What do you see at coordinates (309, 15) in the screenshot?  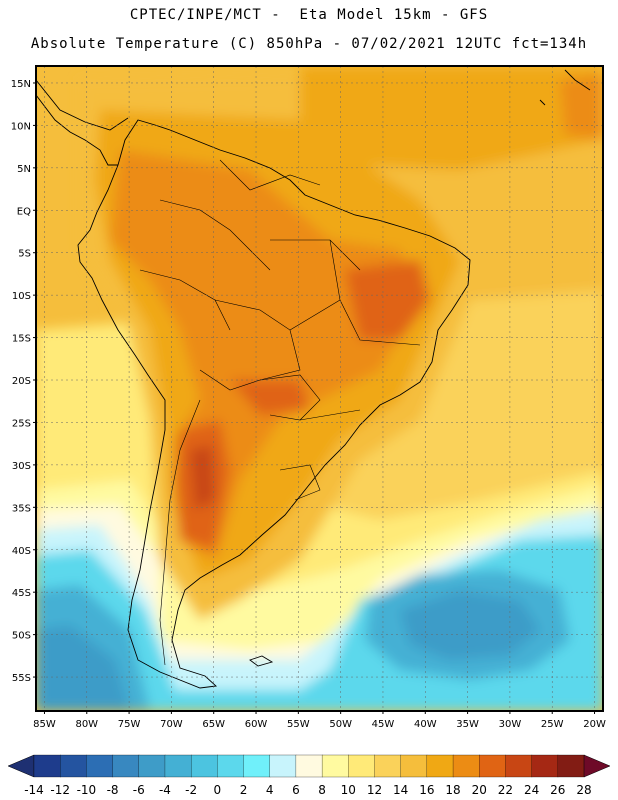 I see `chart-title-line-1: CPTEC/INPE/MCT - Eta Model 15km - GFS` at bounding box center [309, 15].